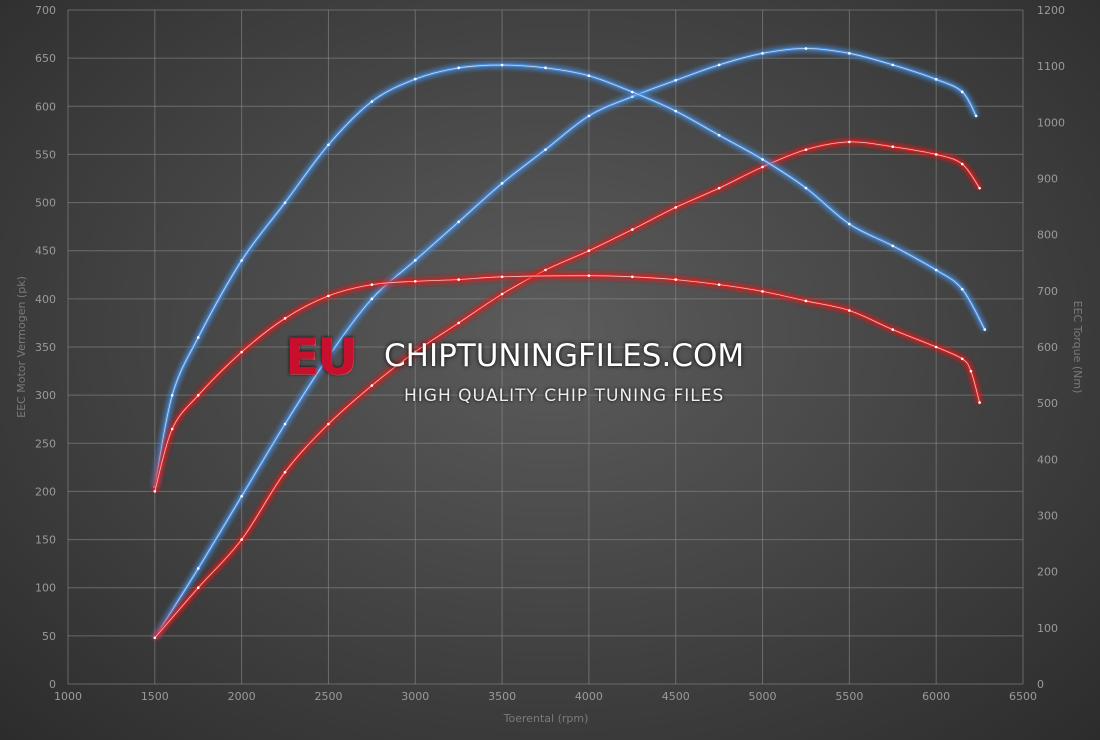 The image size is (1100, 740). I want to click on y2-tick-label: 500, so click(1047, 403).